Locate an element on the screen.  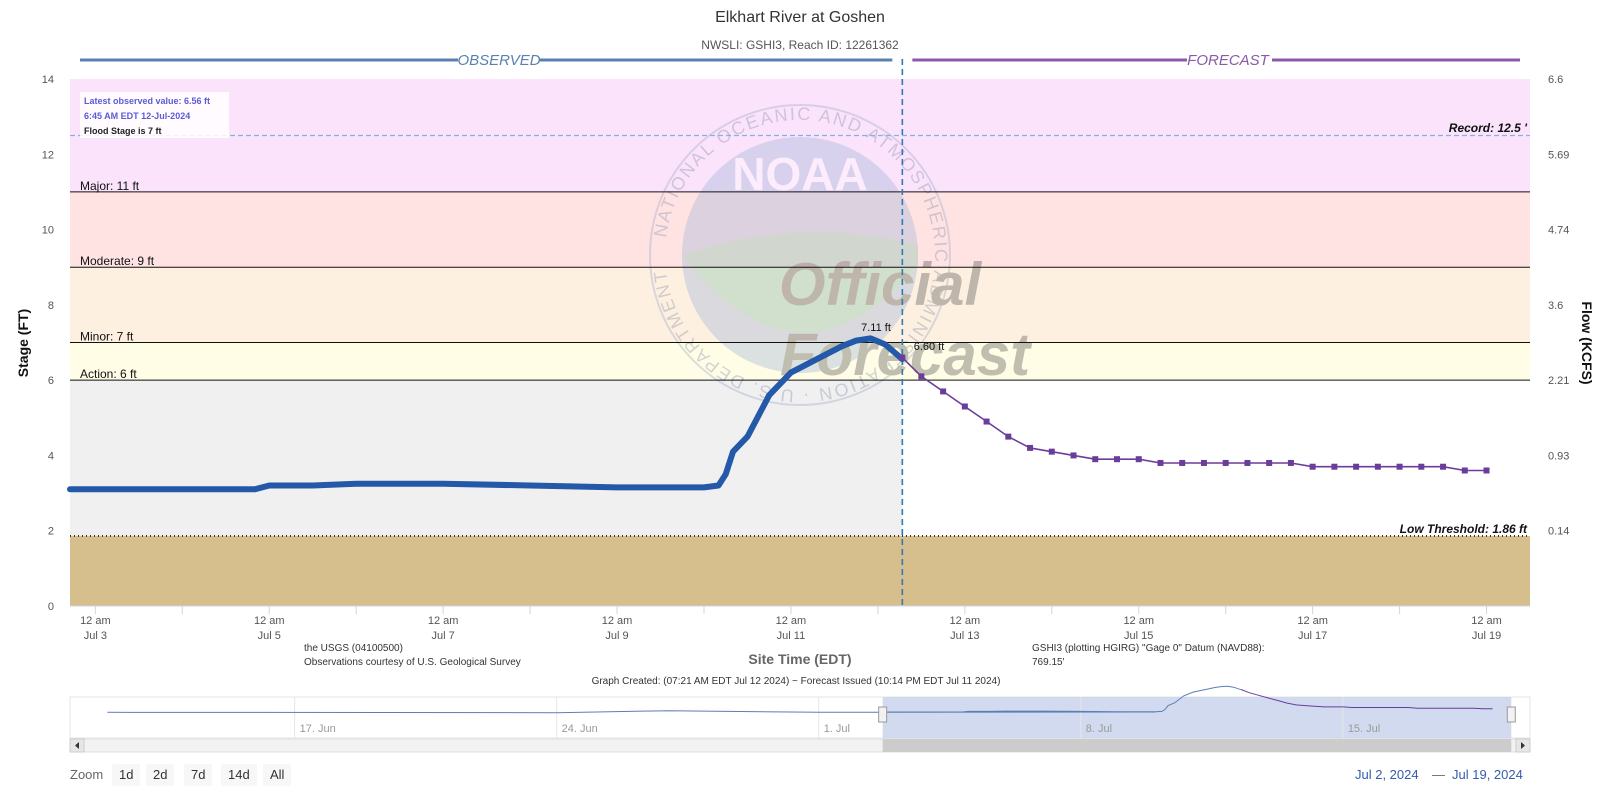
peak-label: 7.11 ft is located at coordinates (876, 328).